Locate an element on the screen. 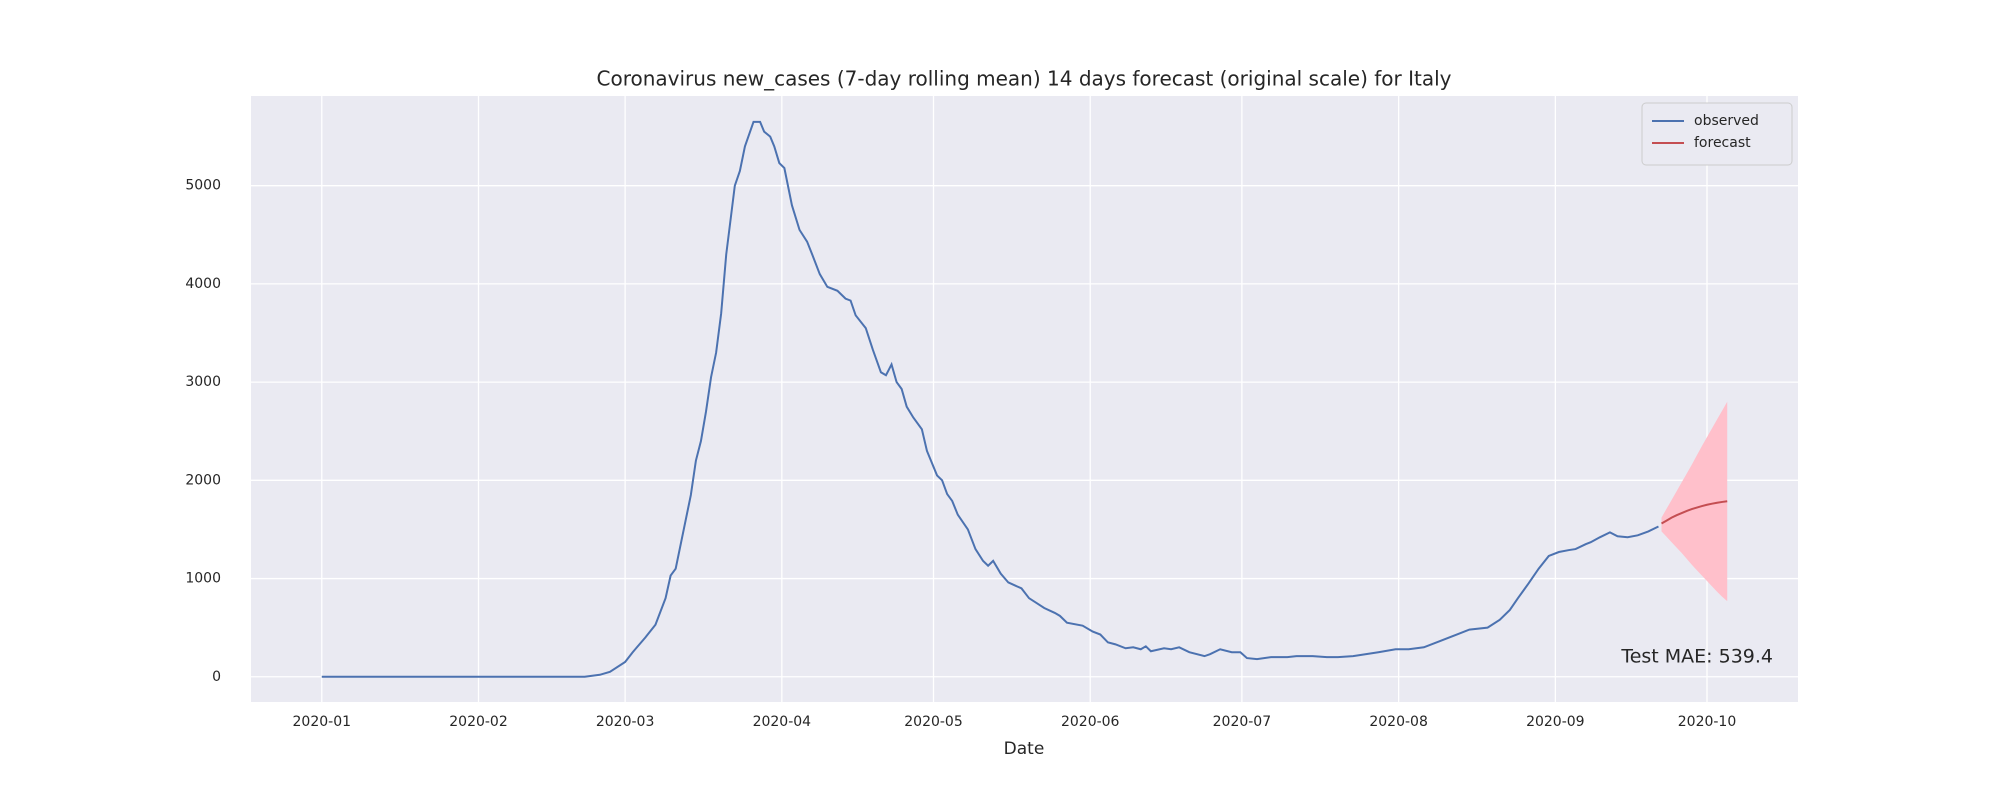 The image size is (2000, 800). legend: observed forecast is located at coordinates (1717, 134).